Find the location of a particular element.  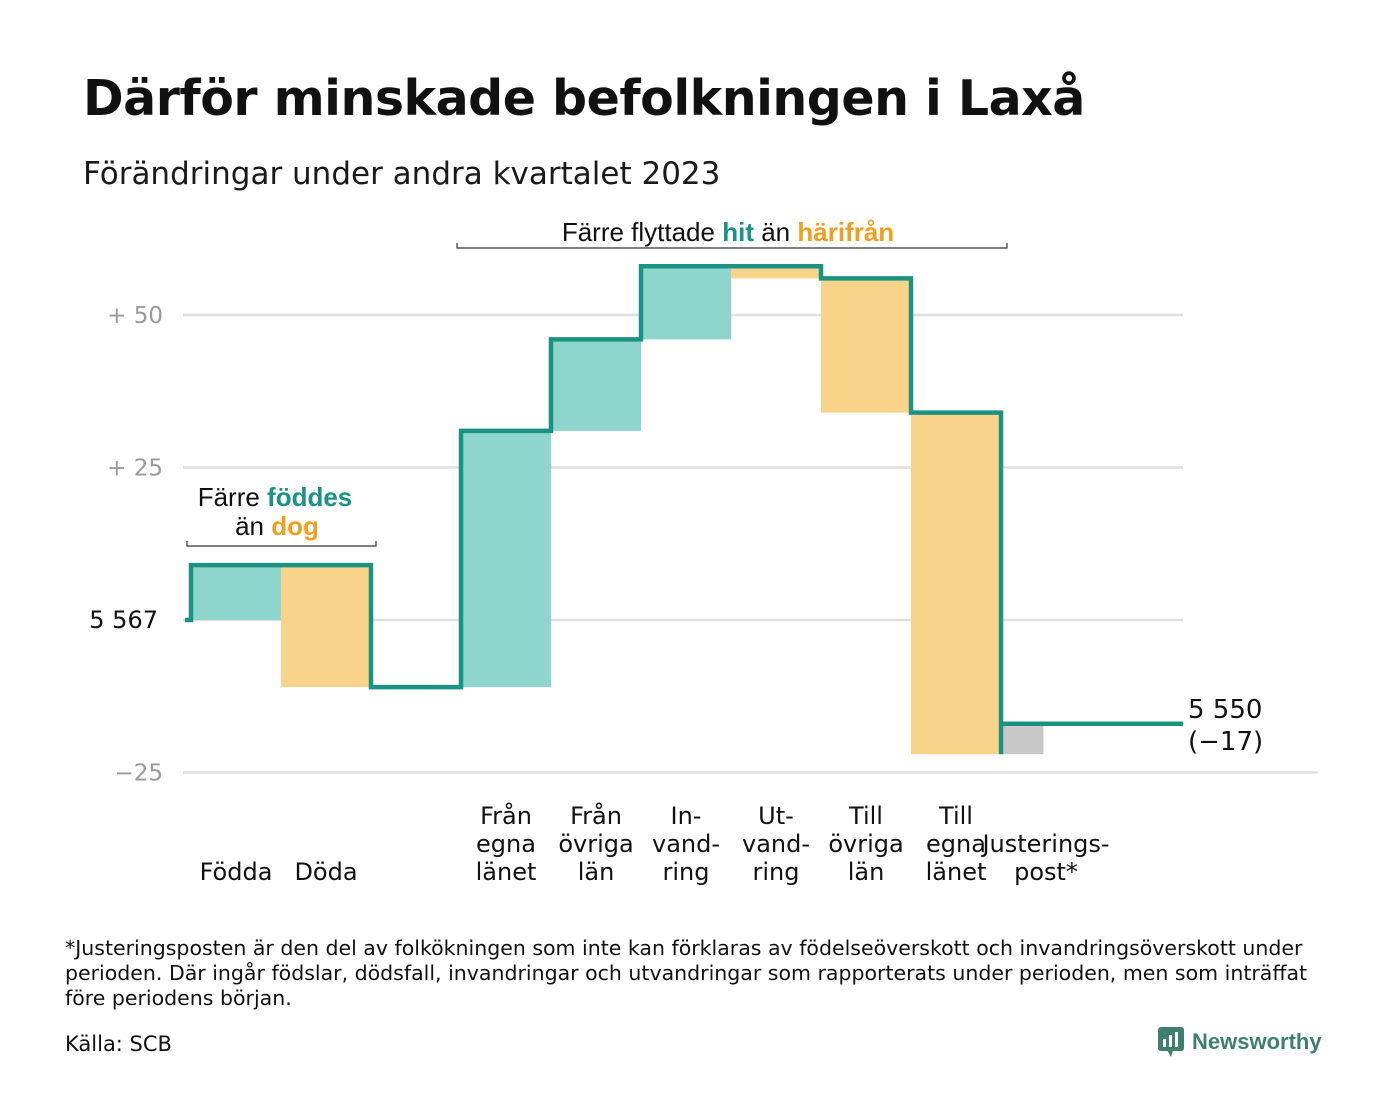

end-change-label: (−17) is located at coordinates (1225, 742).